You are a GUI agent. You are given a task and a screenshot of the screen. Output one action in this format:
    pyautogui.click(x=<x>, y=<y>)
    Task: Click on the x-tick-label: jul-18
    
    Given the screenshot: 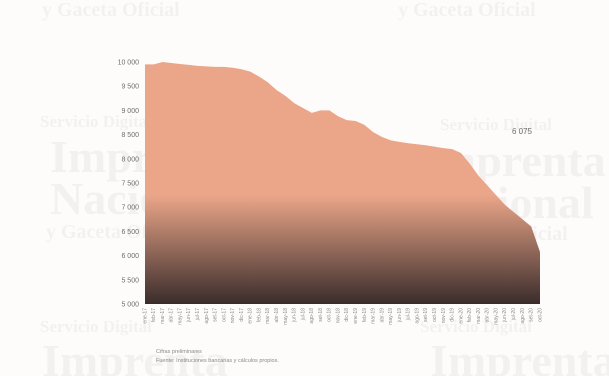 What is the action you would take?
    pyautogui.click(x=303, y=314)
    